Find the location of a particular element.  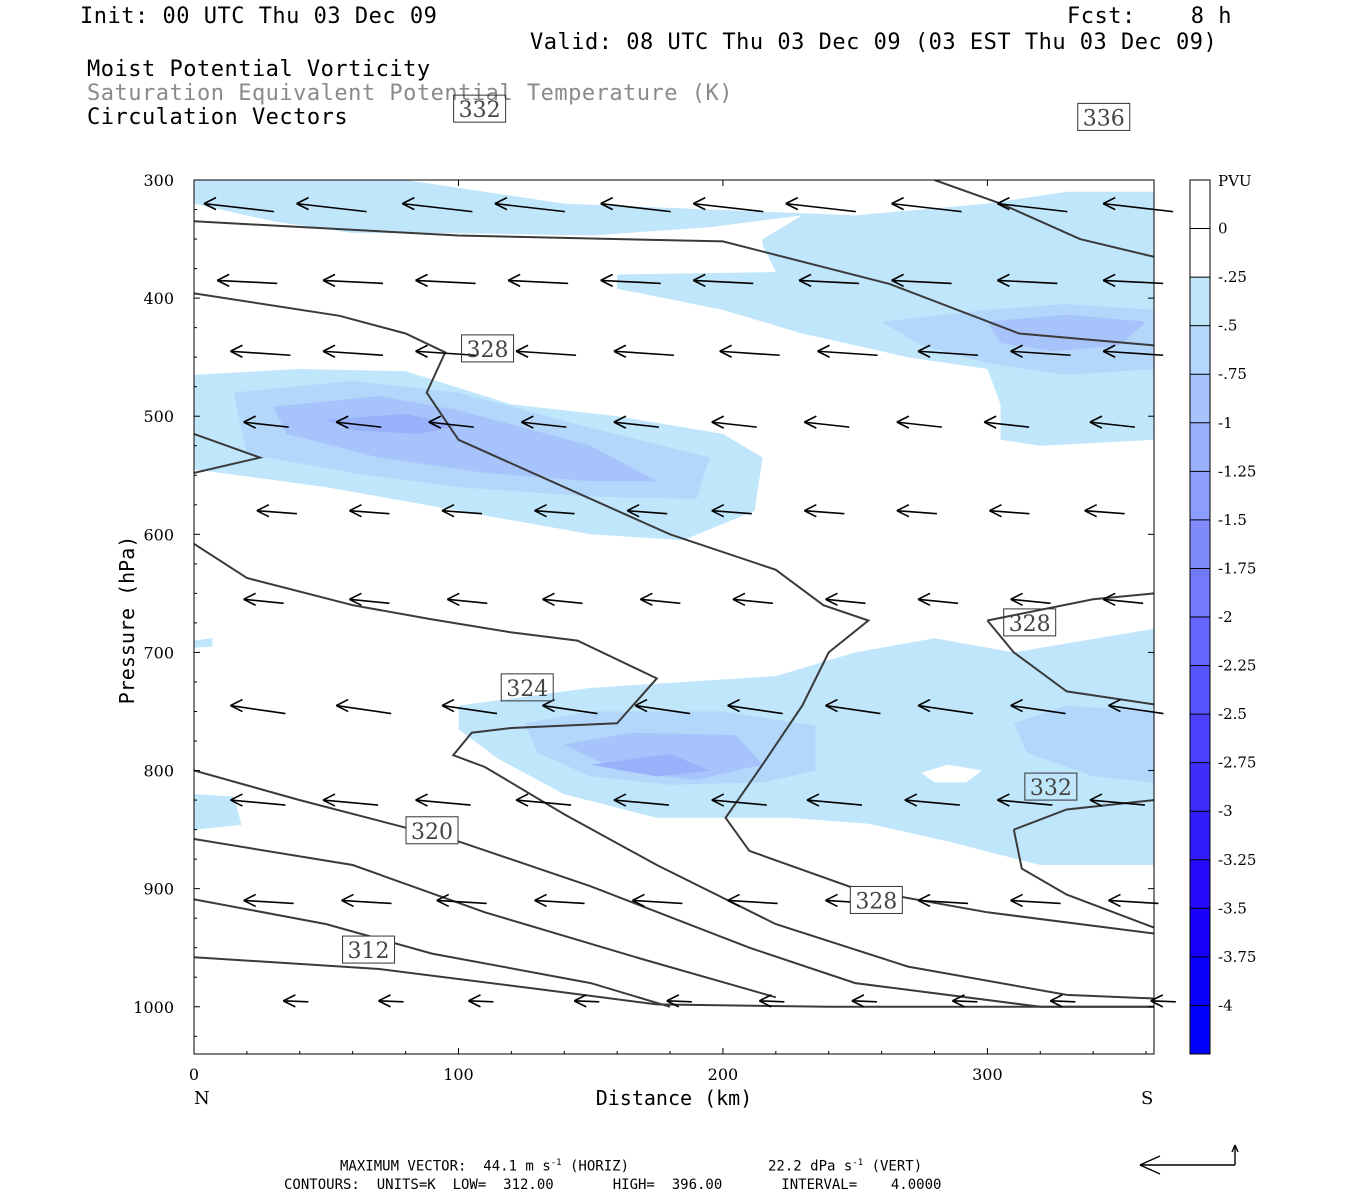

colorbar-label-14: -3.5 is located at coordinates (1232, 908).